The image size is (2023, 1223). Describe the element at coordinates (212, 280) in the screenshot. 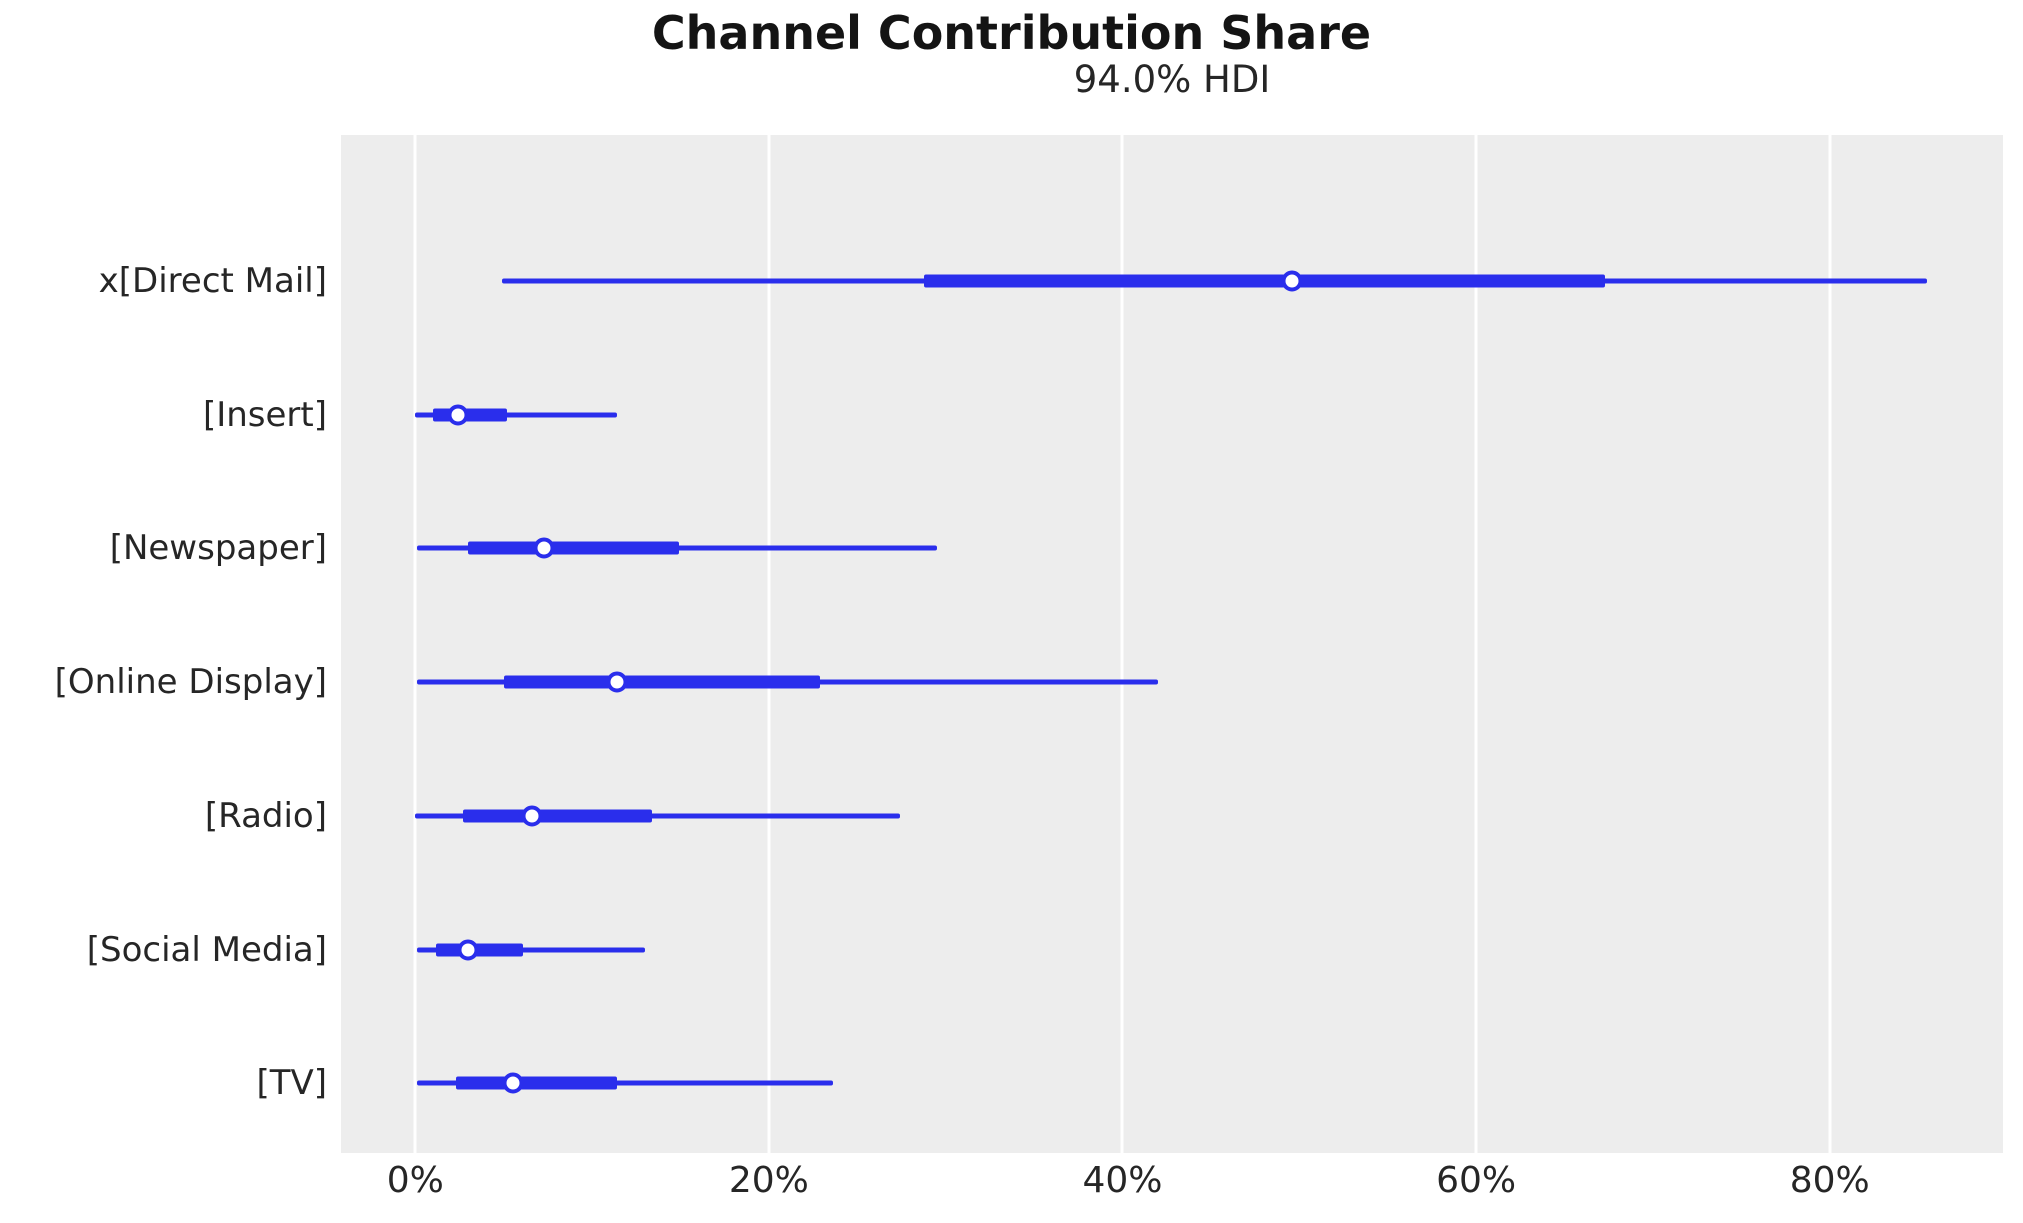

I see `y-tick-label: x[Direct Mail]` at that location.